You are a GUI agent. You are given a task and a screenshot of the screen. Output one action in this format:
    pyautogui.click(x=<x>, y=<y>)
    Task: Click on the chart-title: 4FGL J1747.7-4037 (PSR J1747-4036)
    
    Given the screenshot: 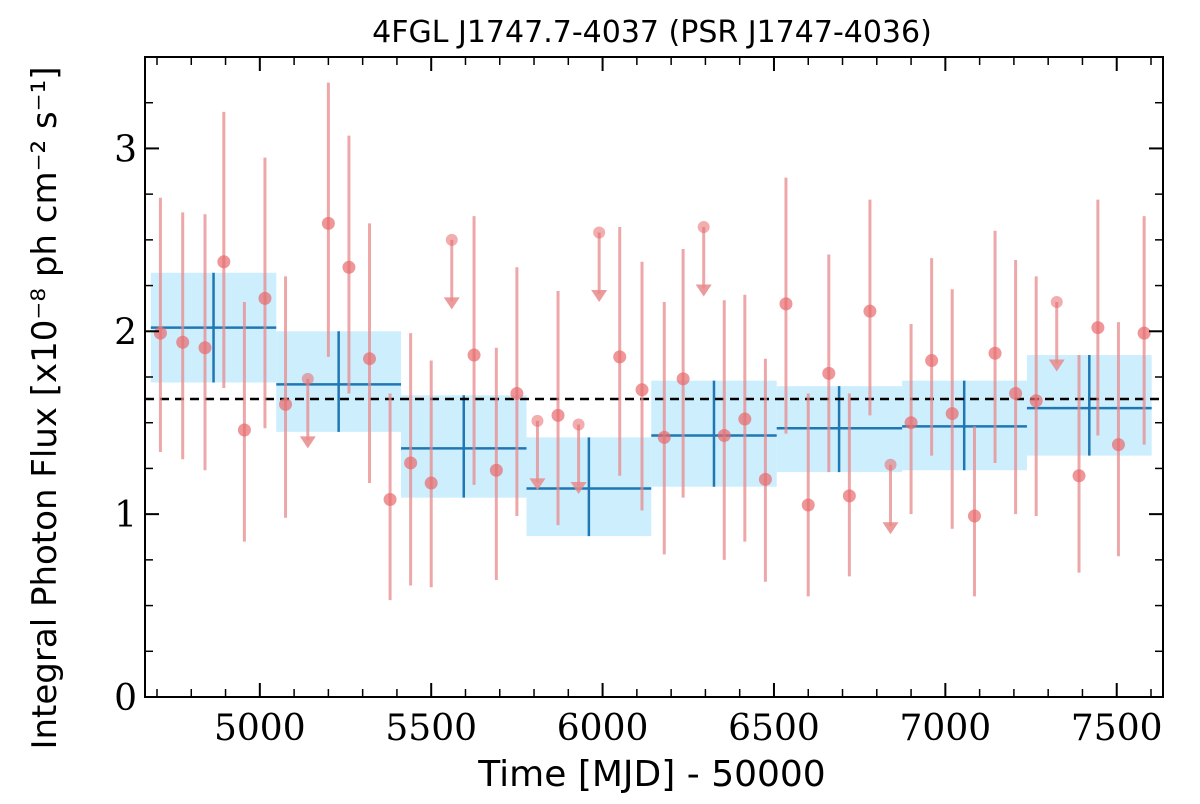 What is the action you would take?
    pyautogui.click(x=652, y=32)
    